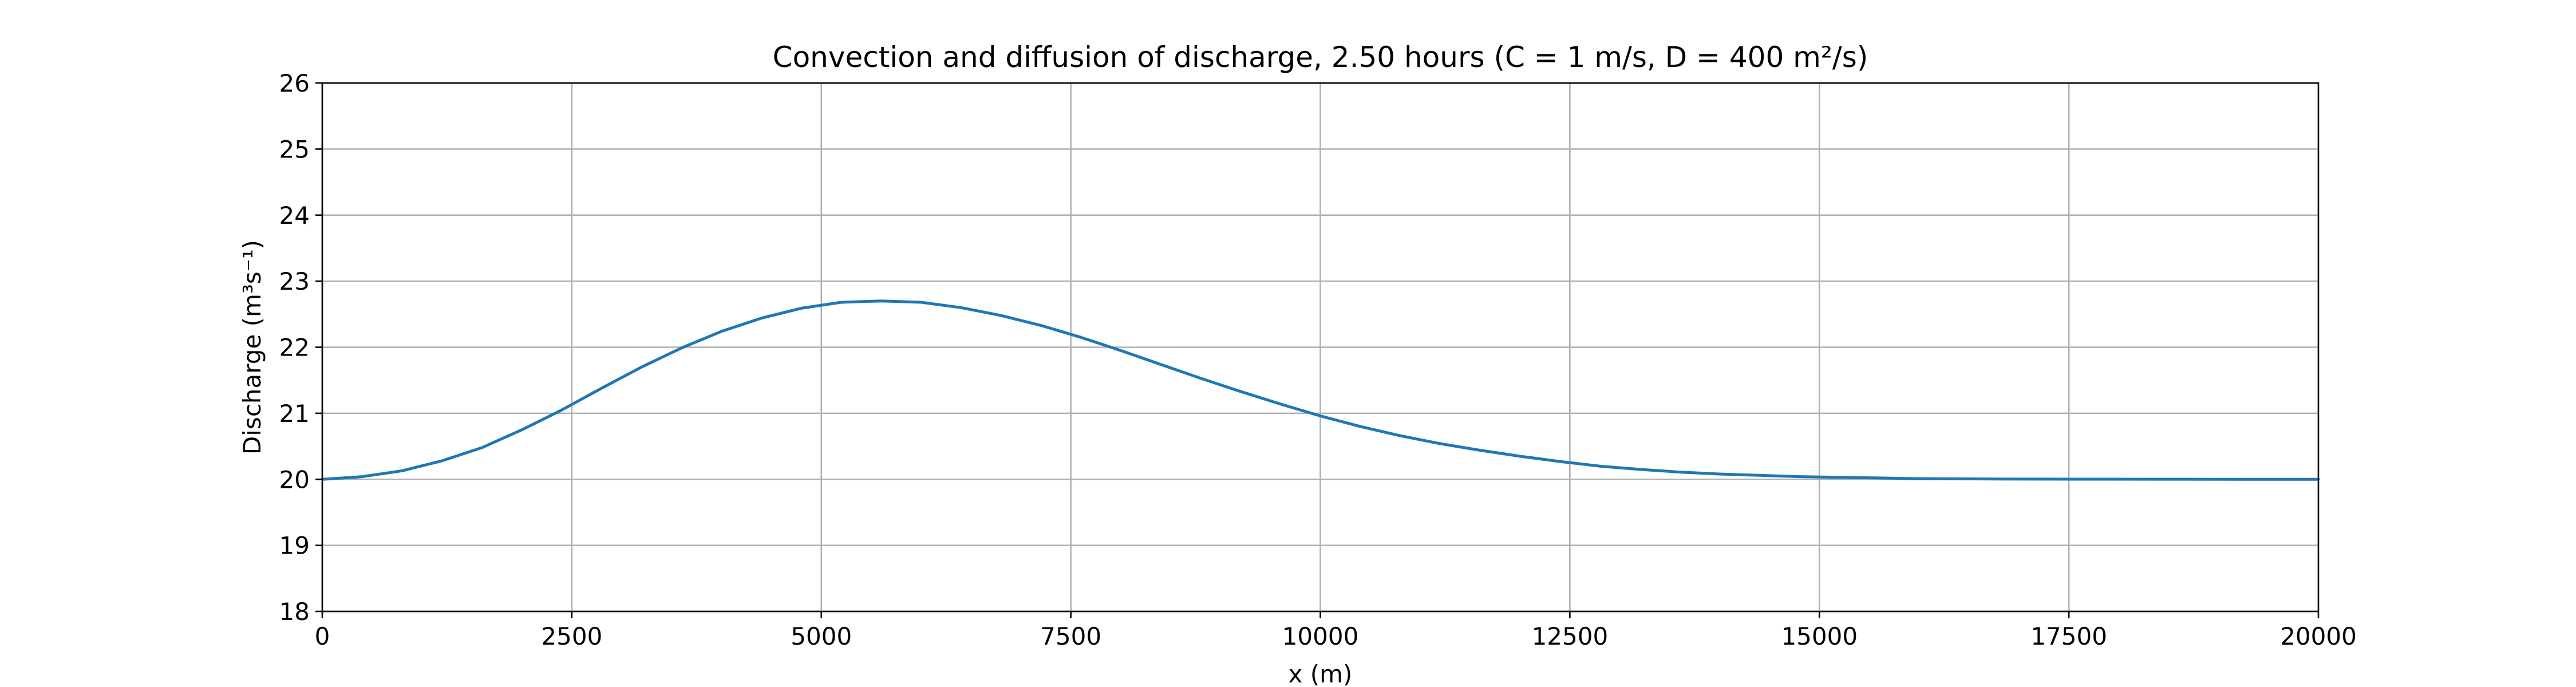 Image resolution: width=2576 pixels, height=687 pixels. I want to click on y-tick-label: 18, so click(294, 612).